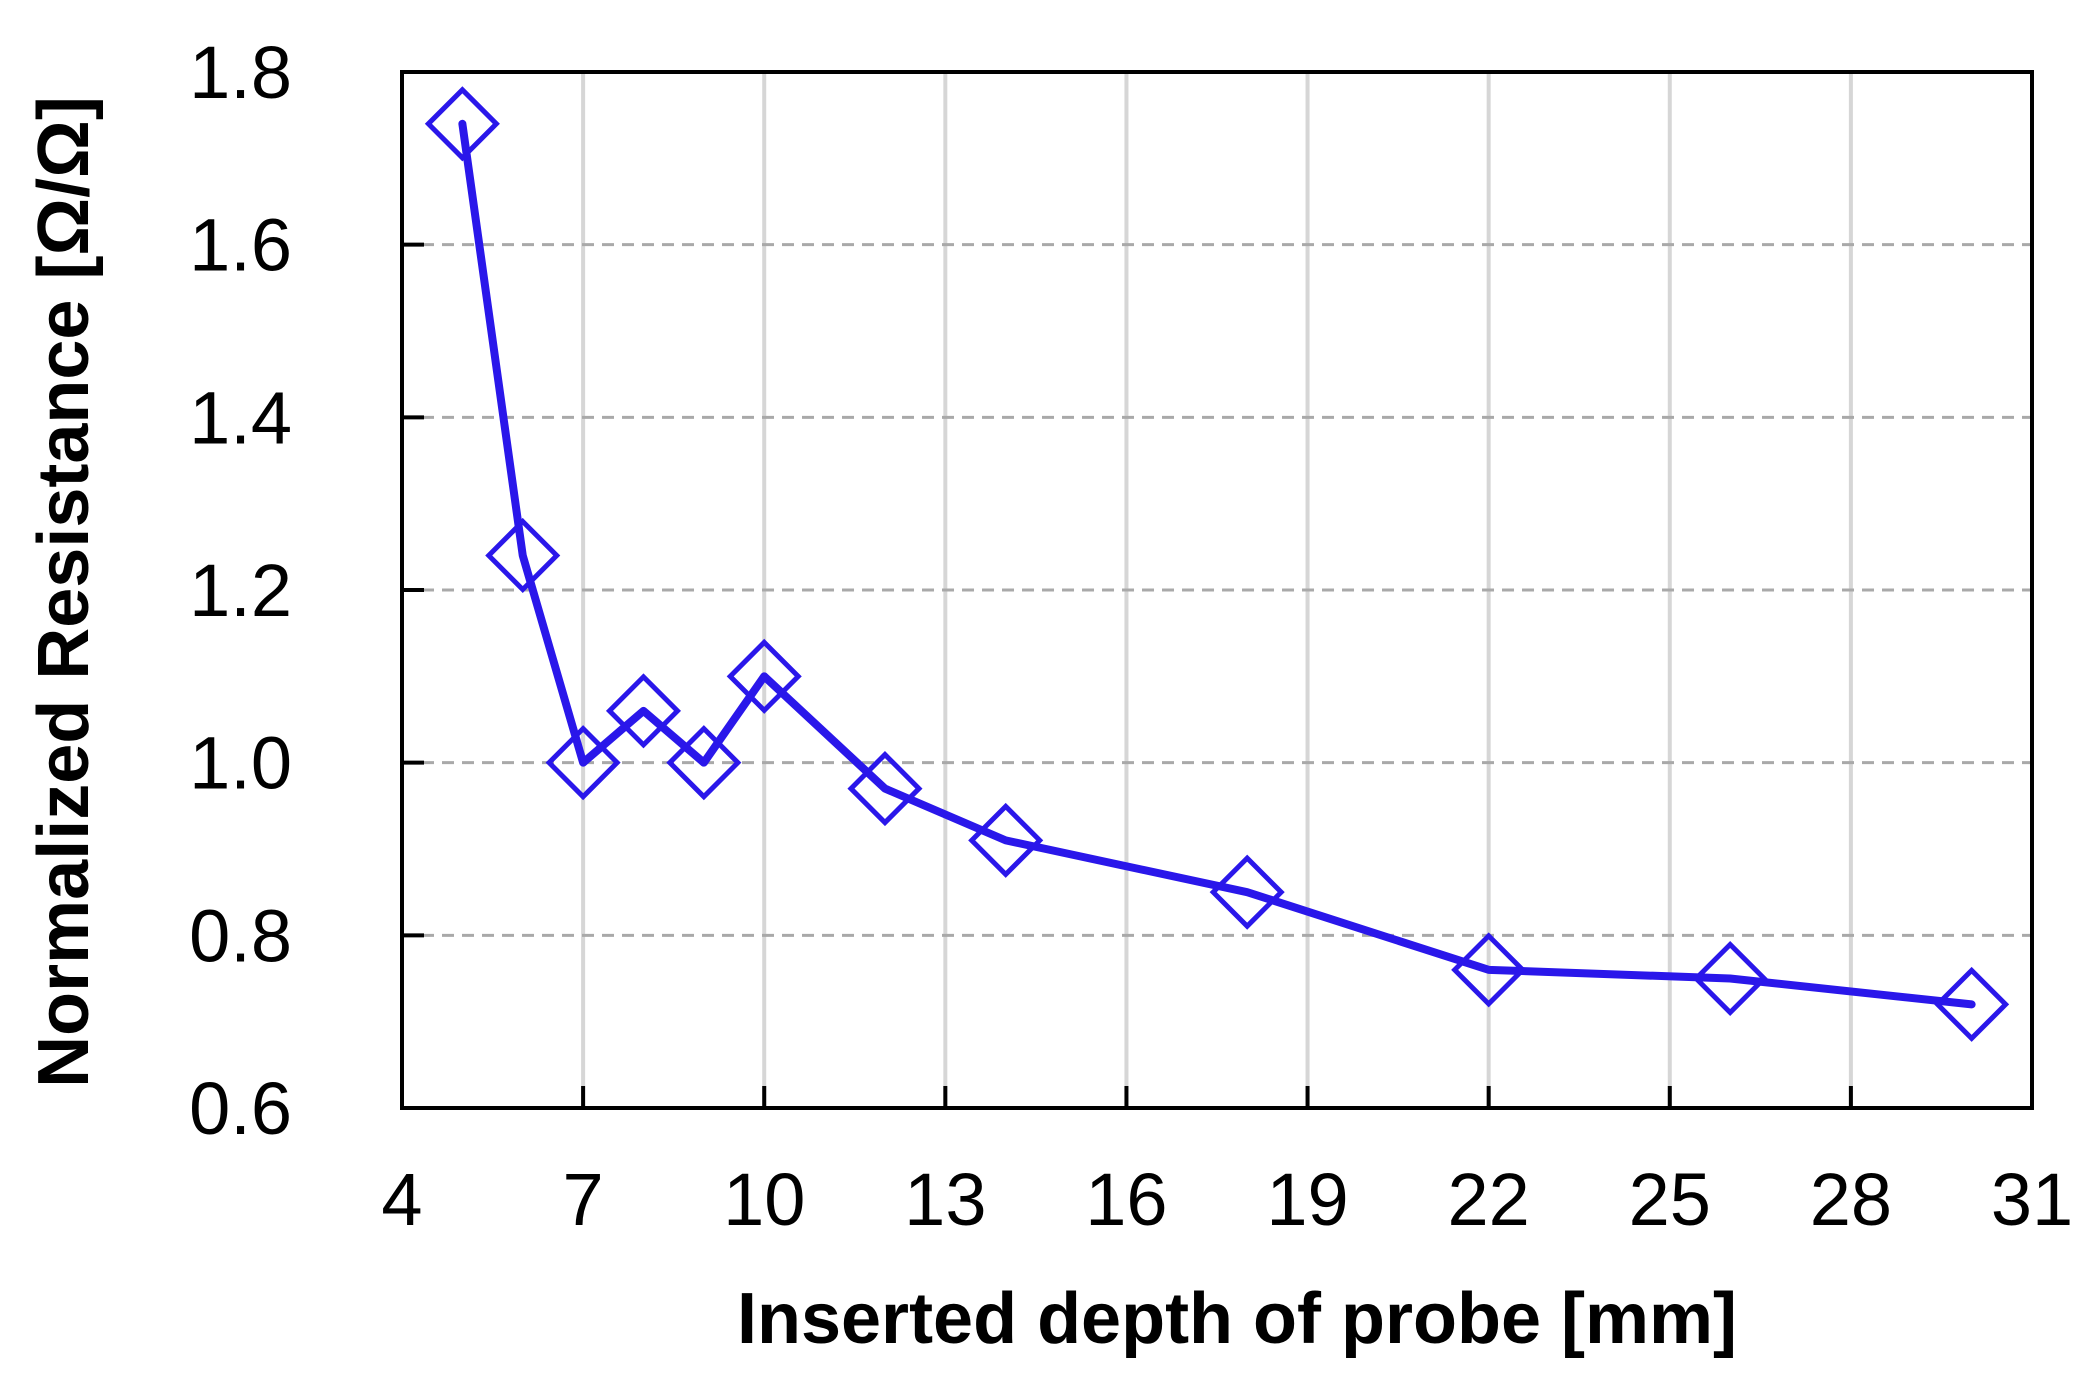 Image resolution: width=2090 pixels, height=1391 pixels. Describe the element at coordinates (240, 1108) in the screenshot. I see `y-tick-label: 0.6` at that location.